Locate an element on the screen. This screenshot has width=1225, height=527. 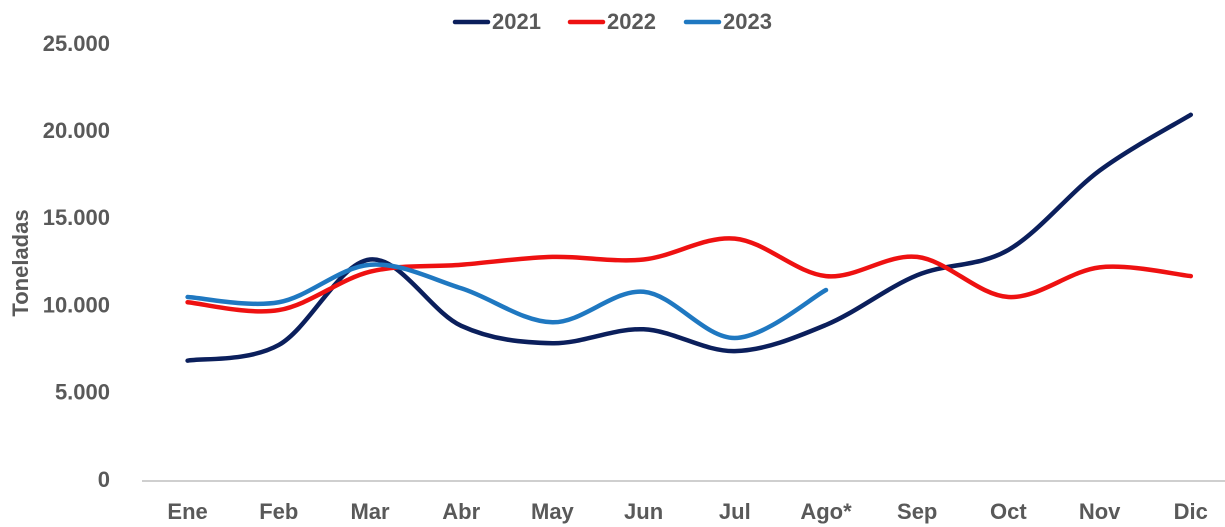
y-tick-label: 5.000 is located at coordinates (82, 392).